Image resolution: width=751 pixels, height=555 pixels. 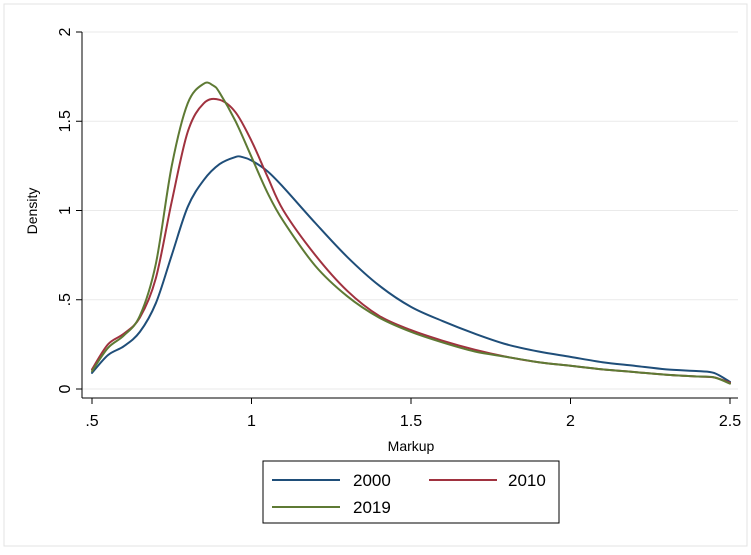 I want to click on x-tick-label: 1, so click(x=251, y=421).